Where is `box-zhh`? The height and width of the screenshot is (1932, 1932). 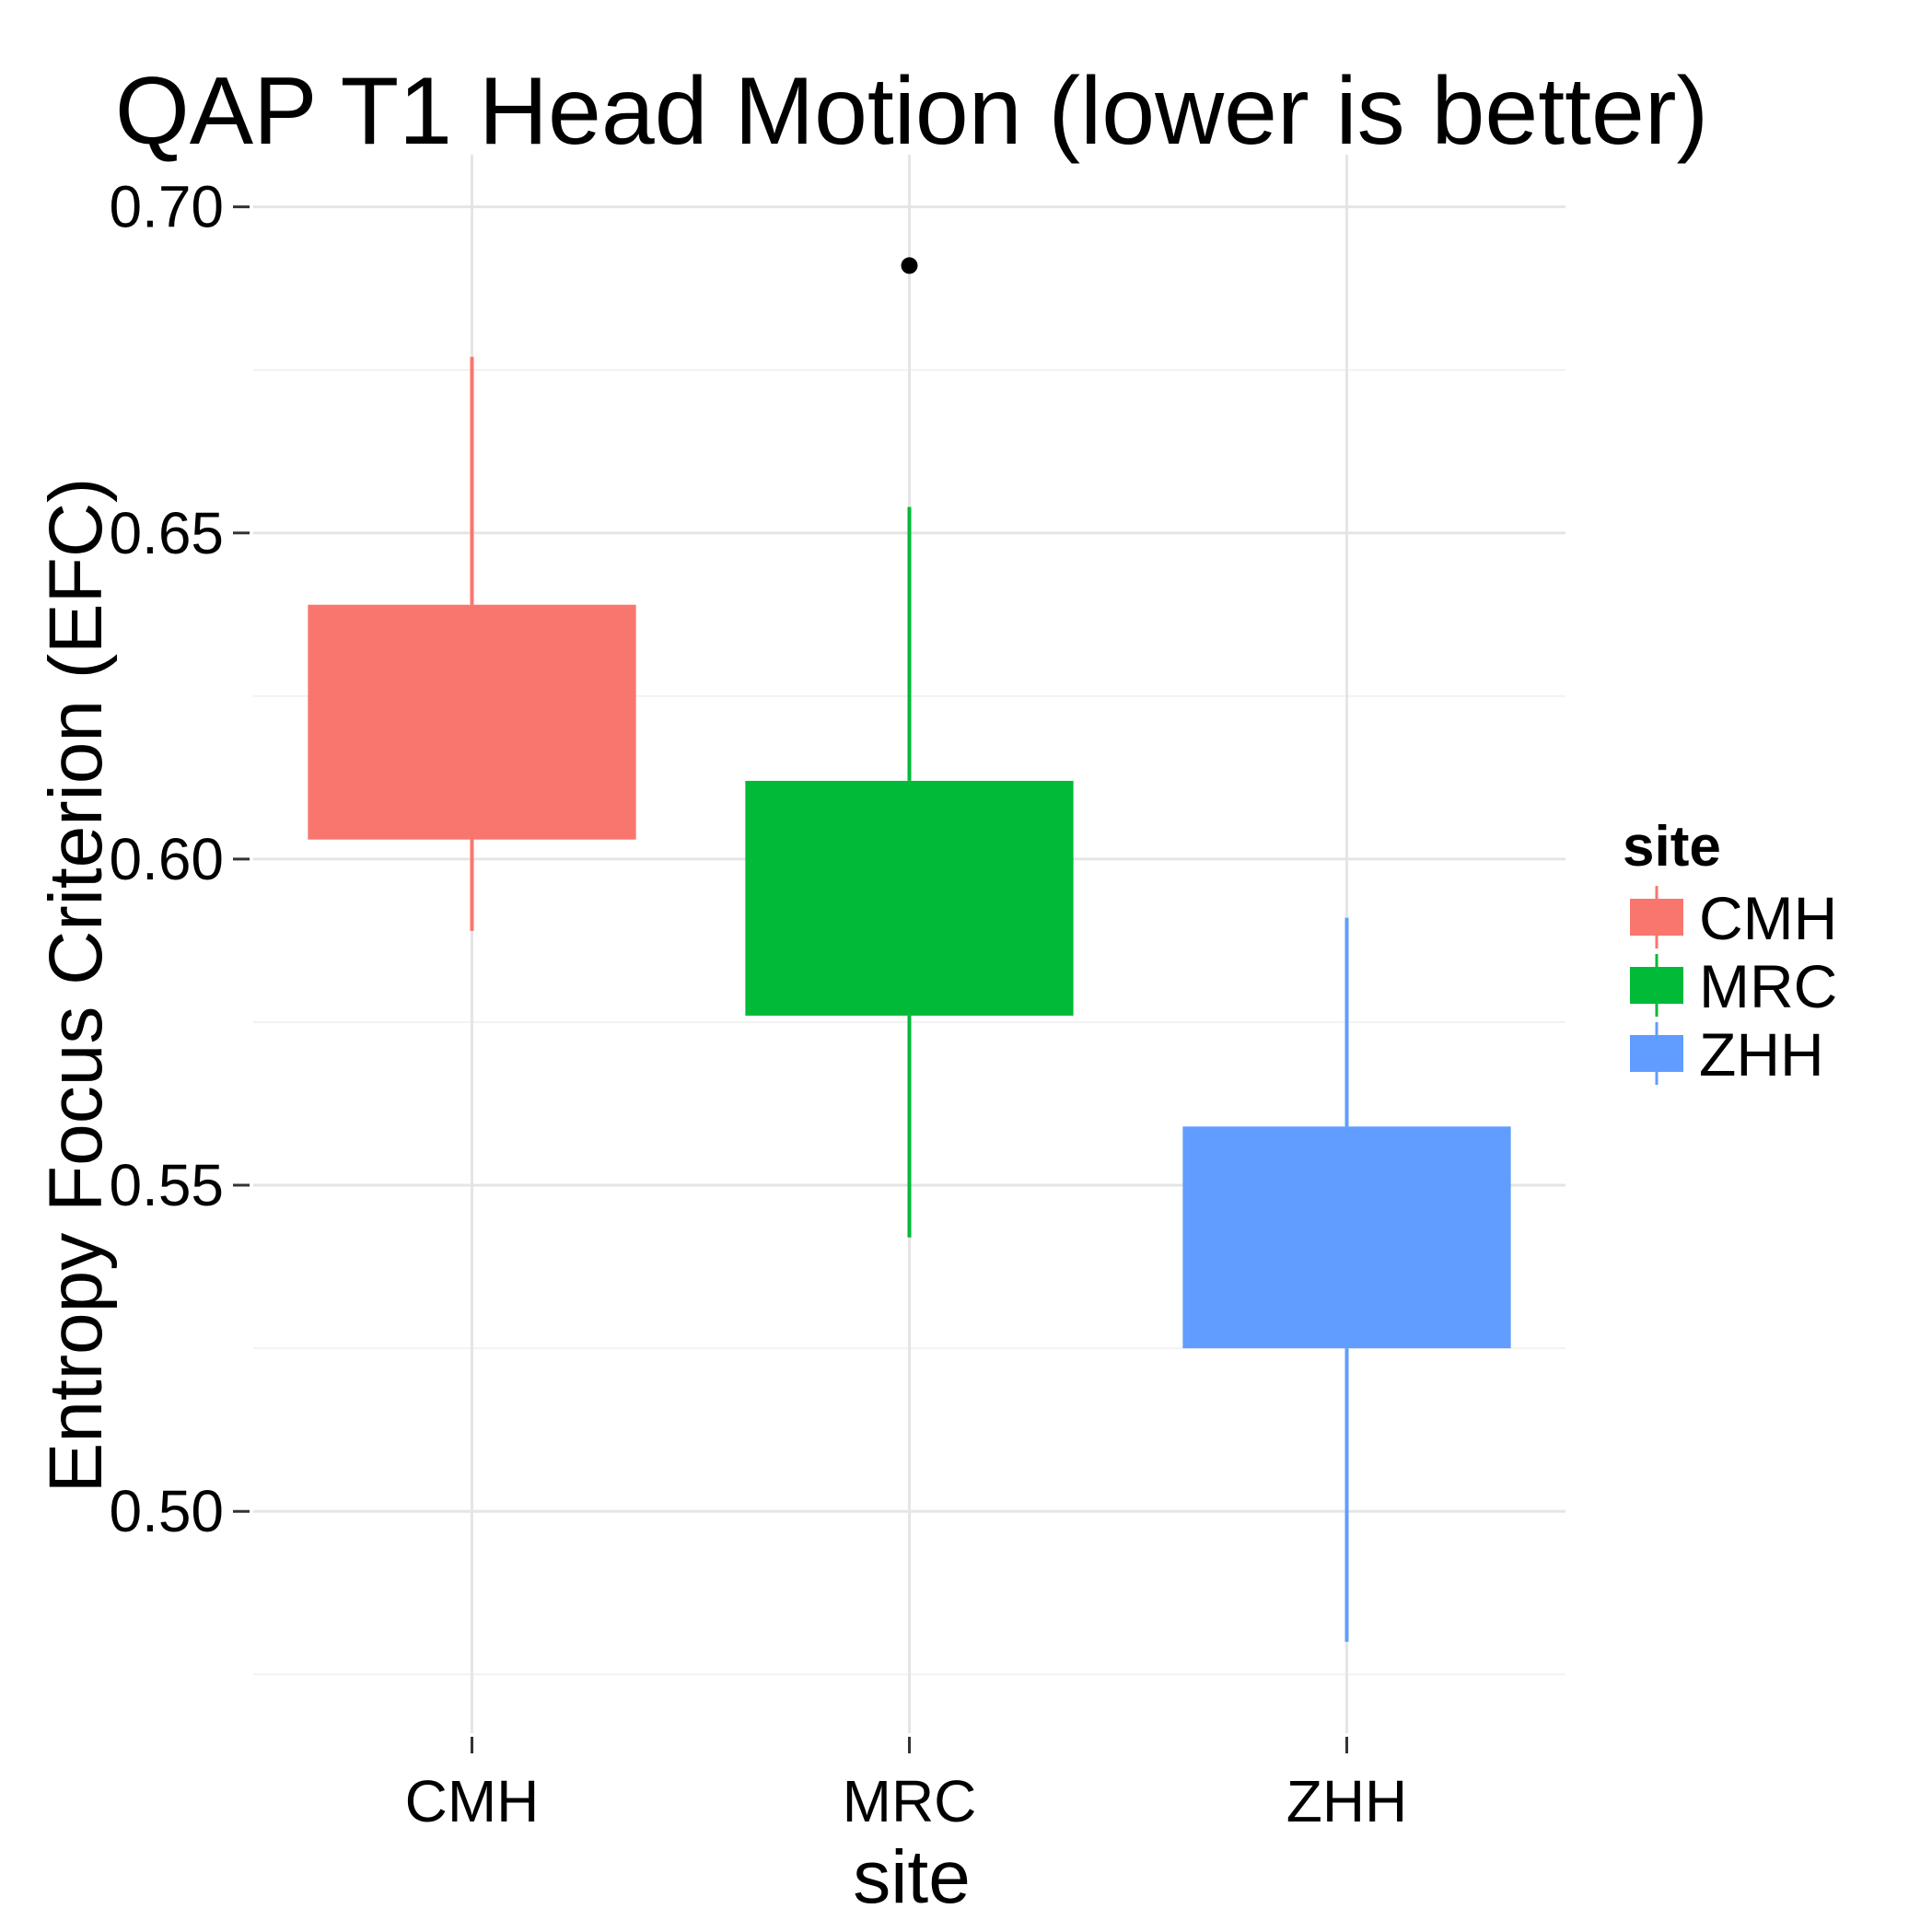 box-zhh is located at coordinates (1346, 1279).